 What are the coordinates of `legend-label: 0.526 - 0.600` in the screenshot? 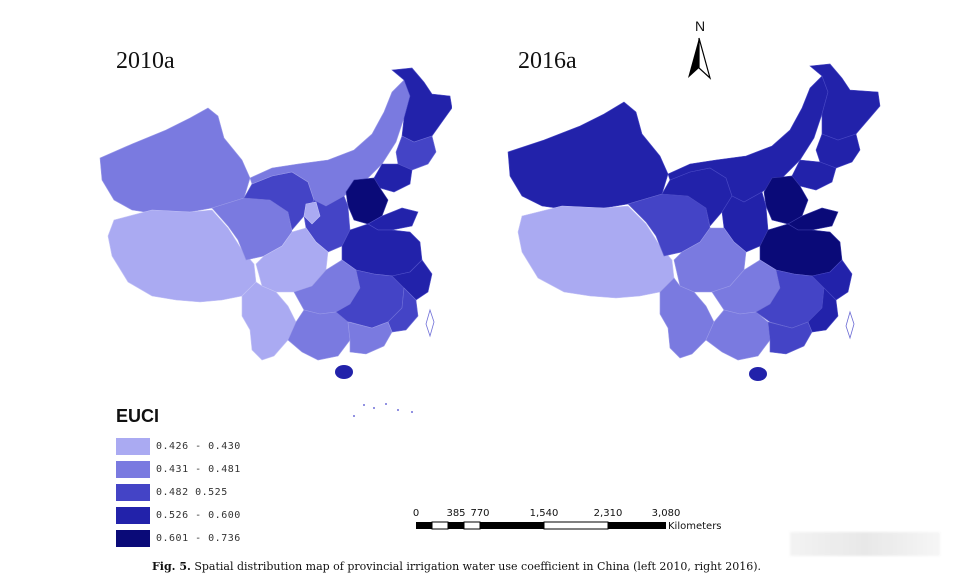 It's located at (198, 515).